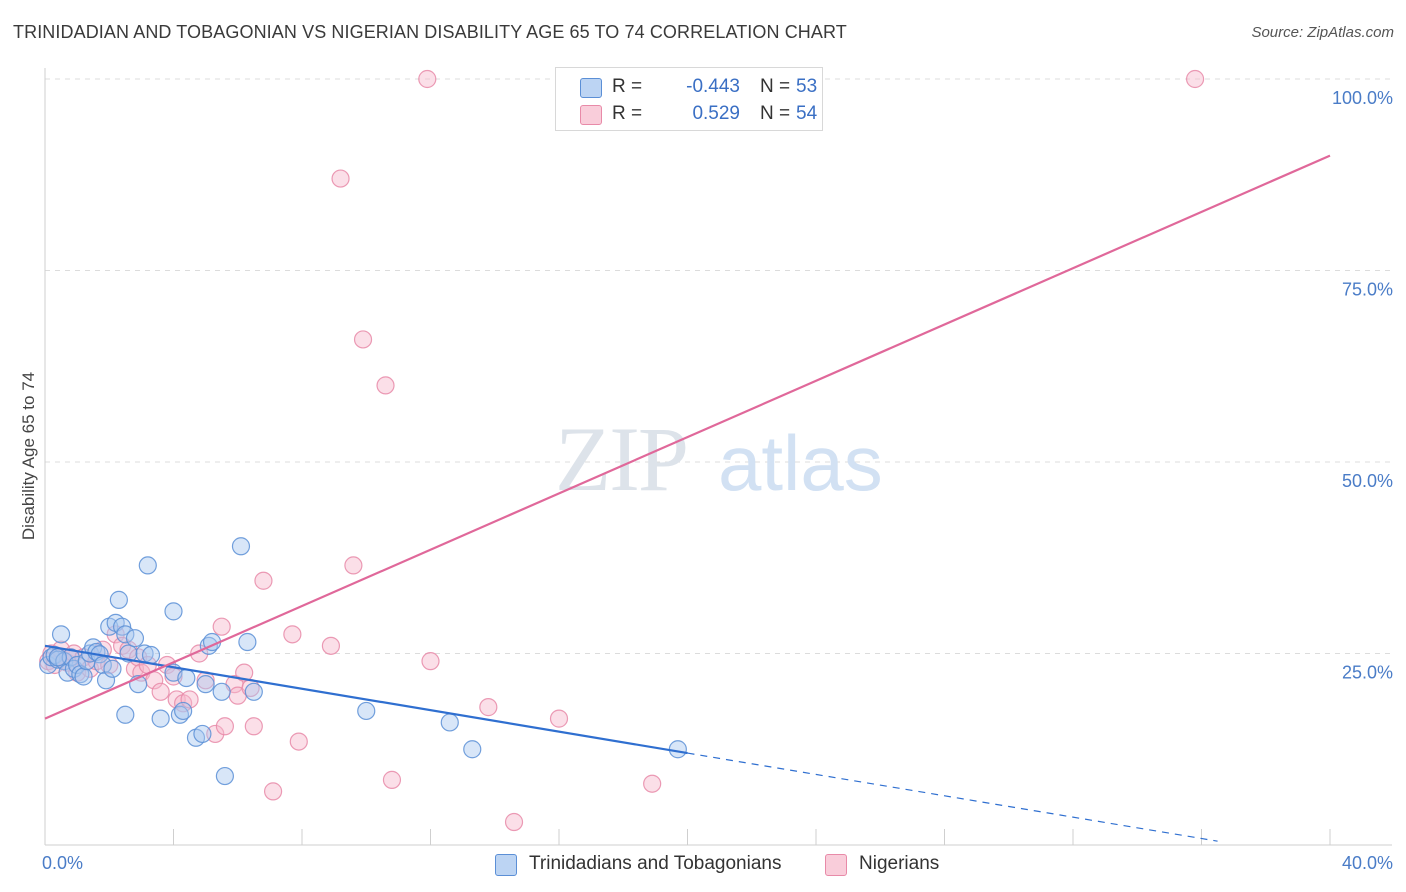  Describe the element at coordinates (28, 456) in the screenshot. I see `y-axis-label: Disability Age 65 to 74` at that location.